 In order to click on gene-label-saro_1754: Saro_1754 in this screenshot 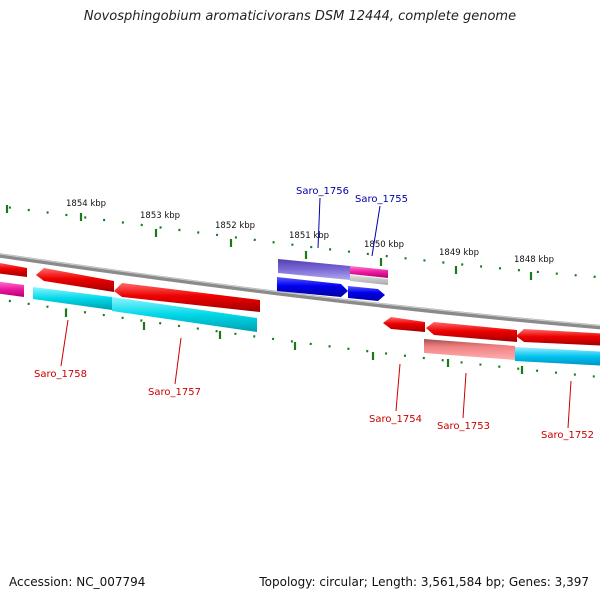, I will do `click(395, 419)`.